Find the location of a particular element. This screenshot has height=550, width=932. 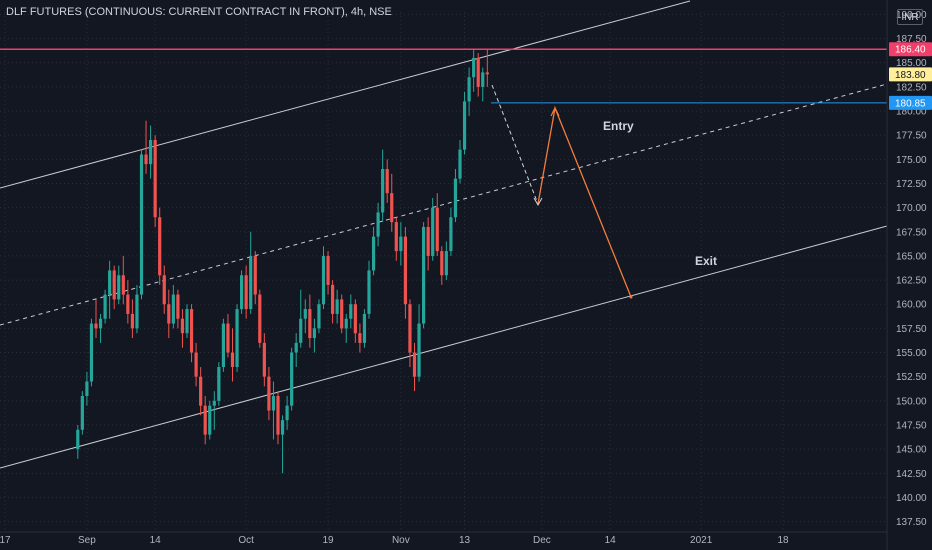

price-label-resistance-bg is located at coordinates (910, 49).